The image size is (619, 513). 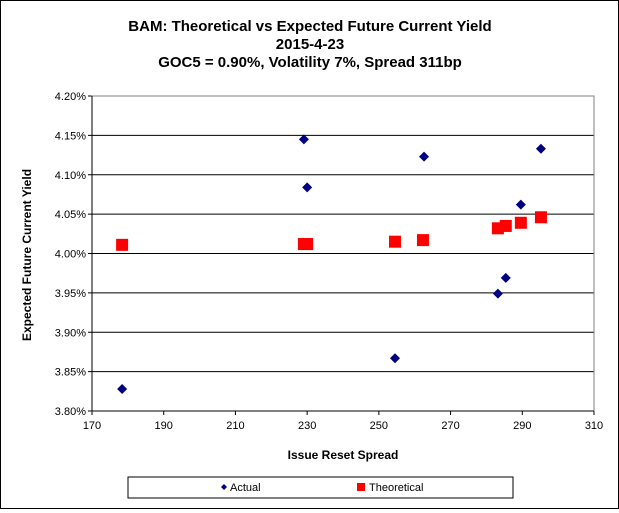 What do you see at coordinates (396, 488) in the screenshot?
I see `legend-theoretical-label: Theoretical` at bounding box center [396, 488].